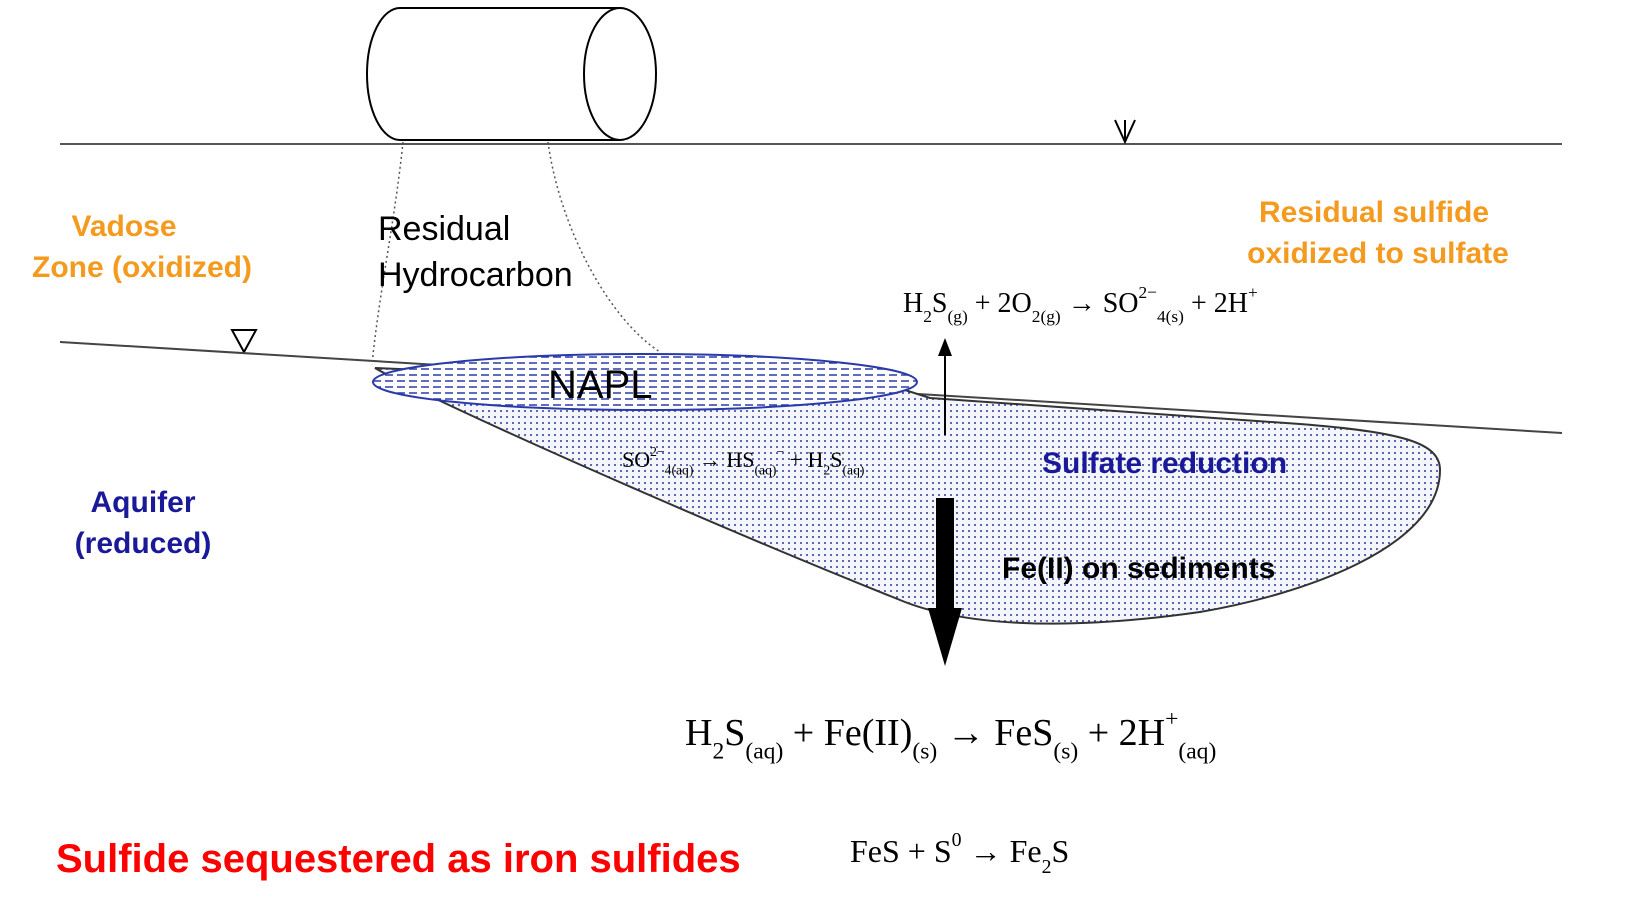  Describe the element at coordinates (1000, 303) in the screenshot. I see `equation-text: + 2O` at that location.